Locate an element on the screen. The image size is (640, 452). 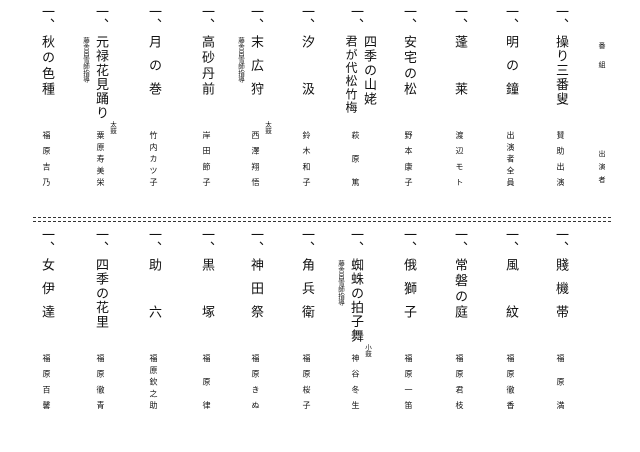
program-title: 四季の山姥 is located at coordinates (368, 70).